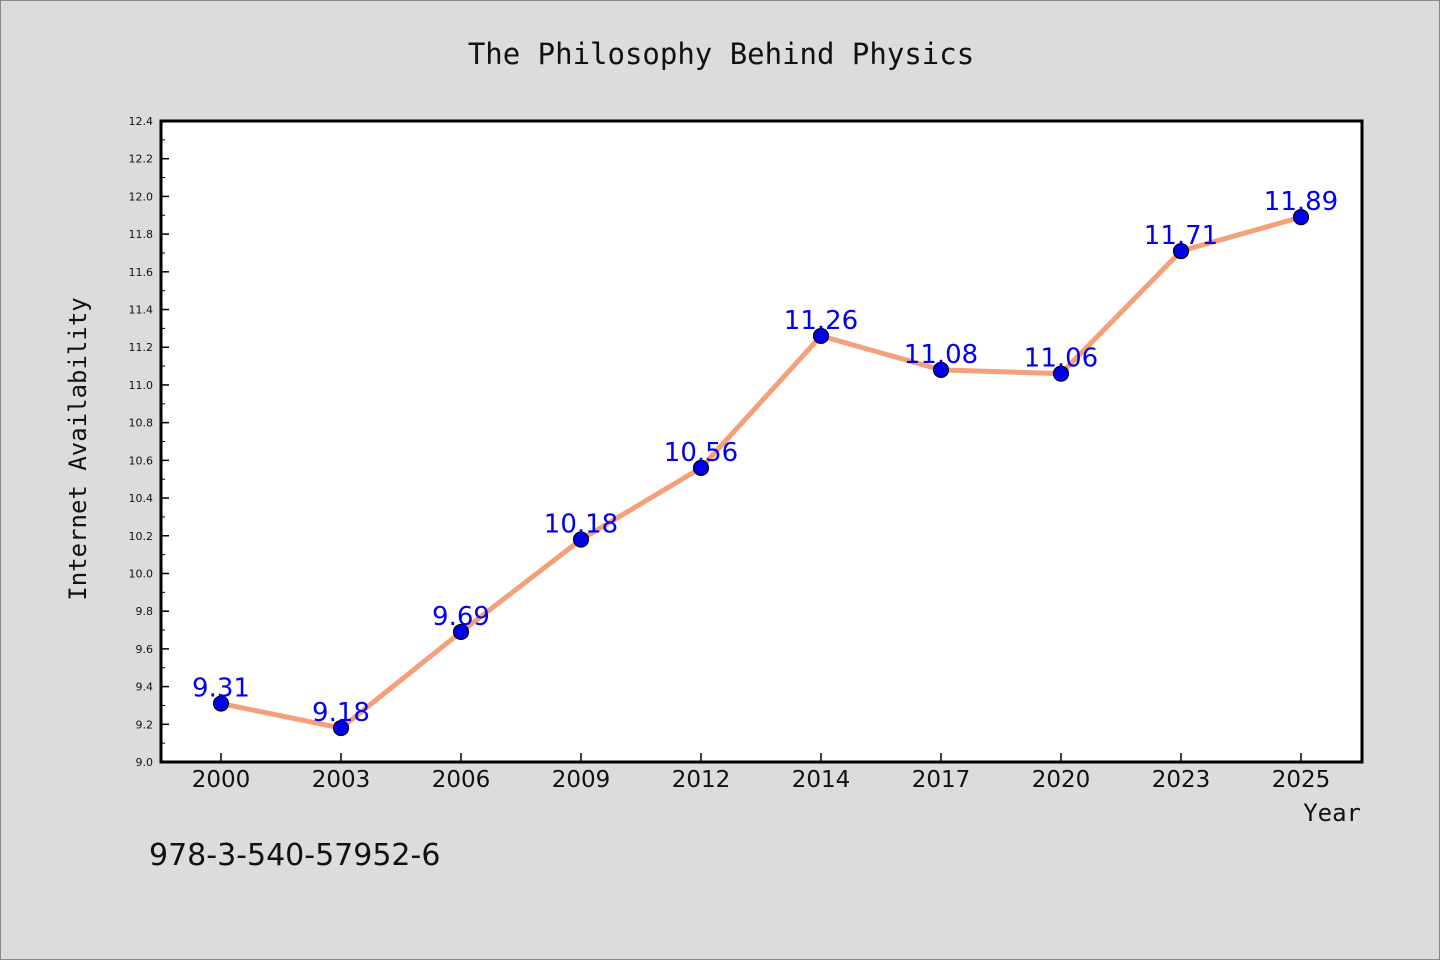 The width and height of the screenshot is (1440, 961). Describe the element at coordinates (1332, 813) in the screenshot. I see `x-axis-label: Year` at that location.